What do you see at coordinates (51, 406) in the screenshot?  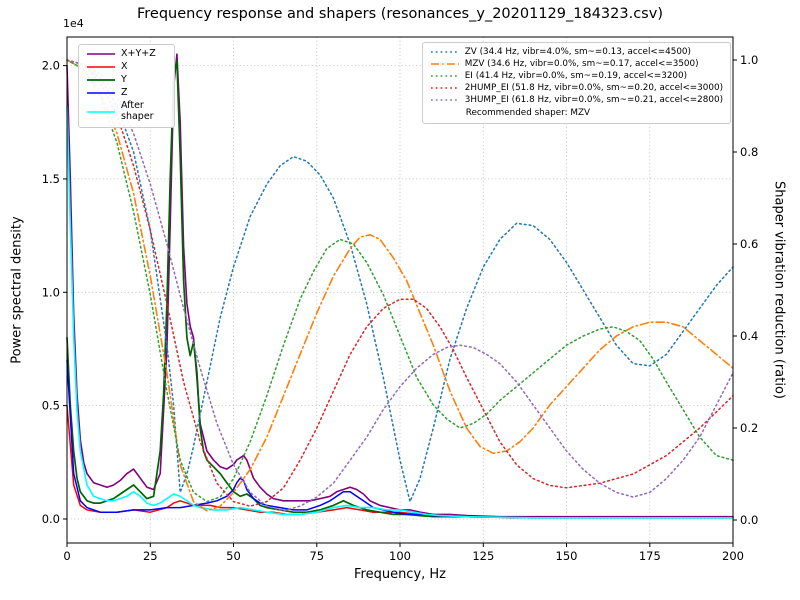 I see `y-left-tick-label: 0.5` at bounding box center [51, 406].